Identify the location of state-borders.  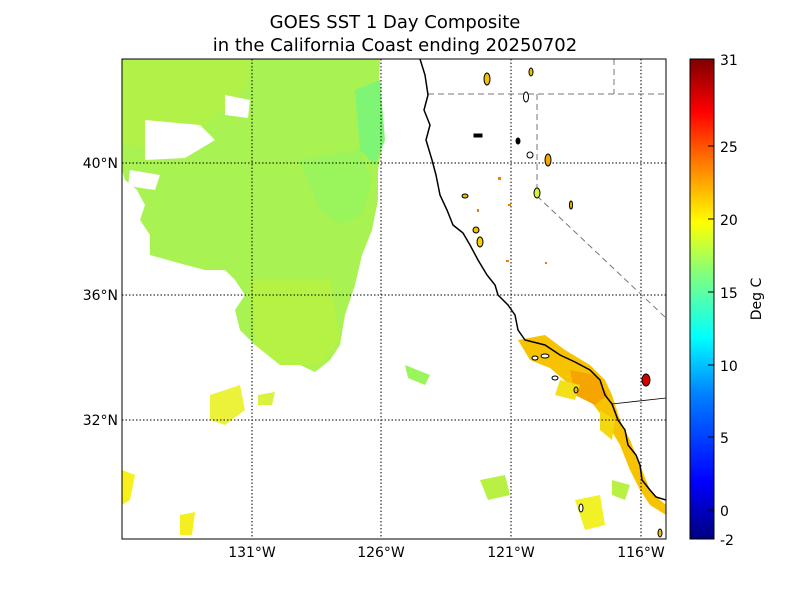
(547, 189).